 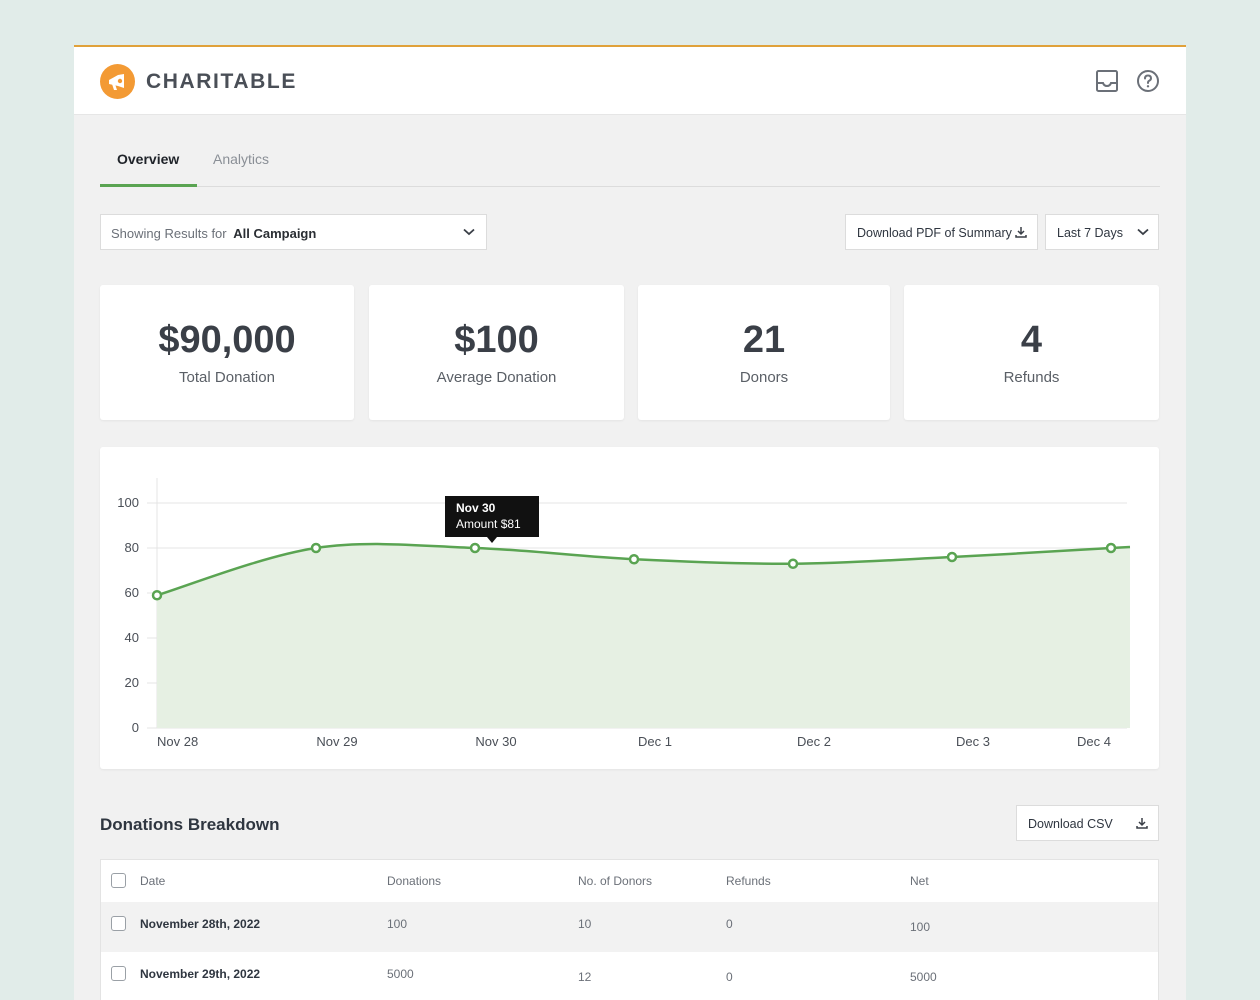 I want to click on cell-net: 5000, so click(x=923, y=977).